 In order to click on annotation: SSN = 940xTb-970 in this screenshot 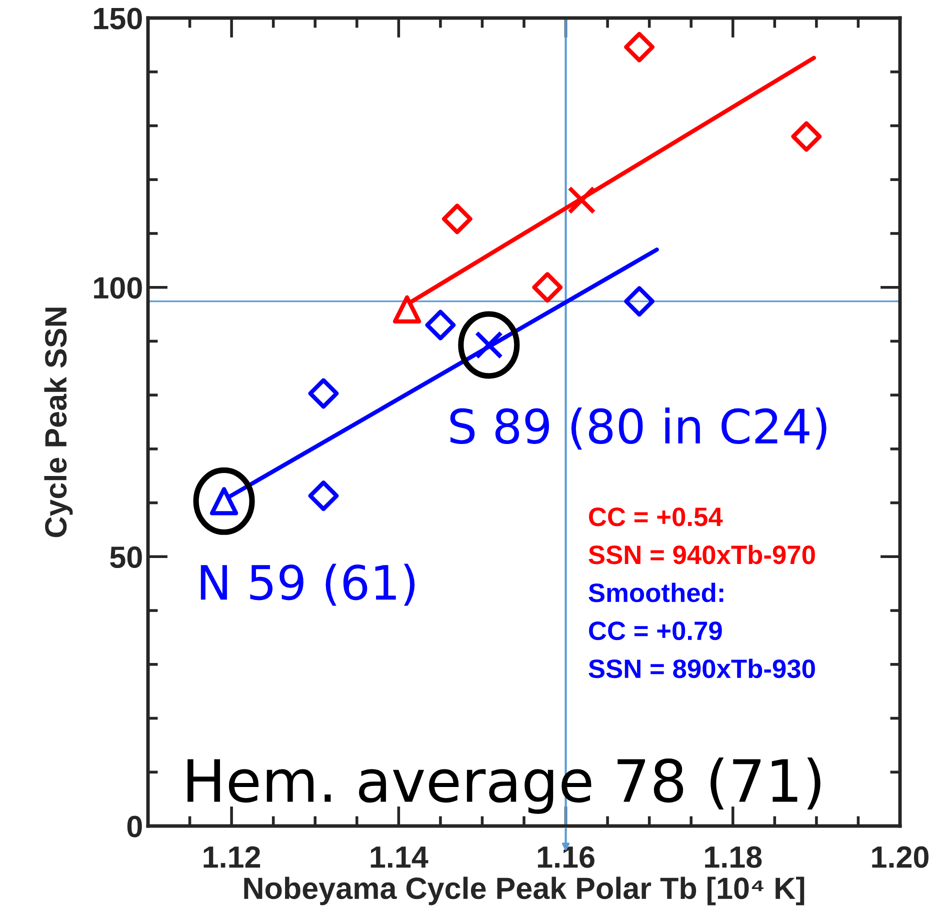, I will do `click(701, 554)`.